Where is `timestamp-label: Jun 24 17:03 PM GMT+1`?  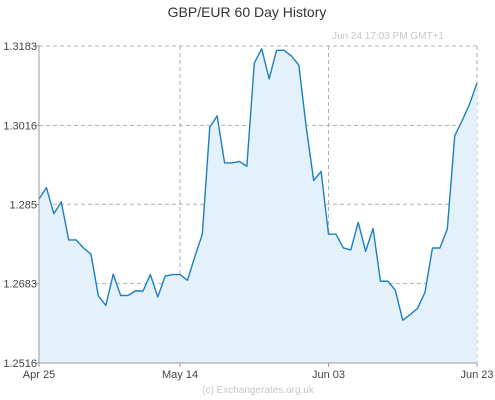
timestamp-label: Jun 24 17:03 PM GMT+1 is located at coordinates (388, 36).